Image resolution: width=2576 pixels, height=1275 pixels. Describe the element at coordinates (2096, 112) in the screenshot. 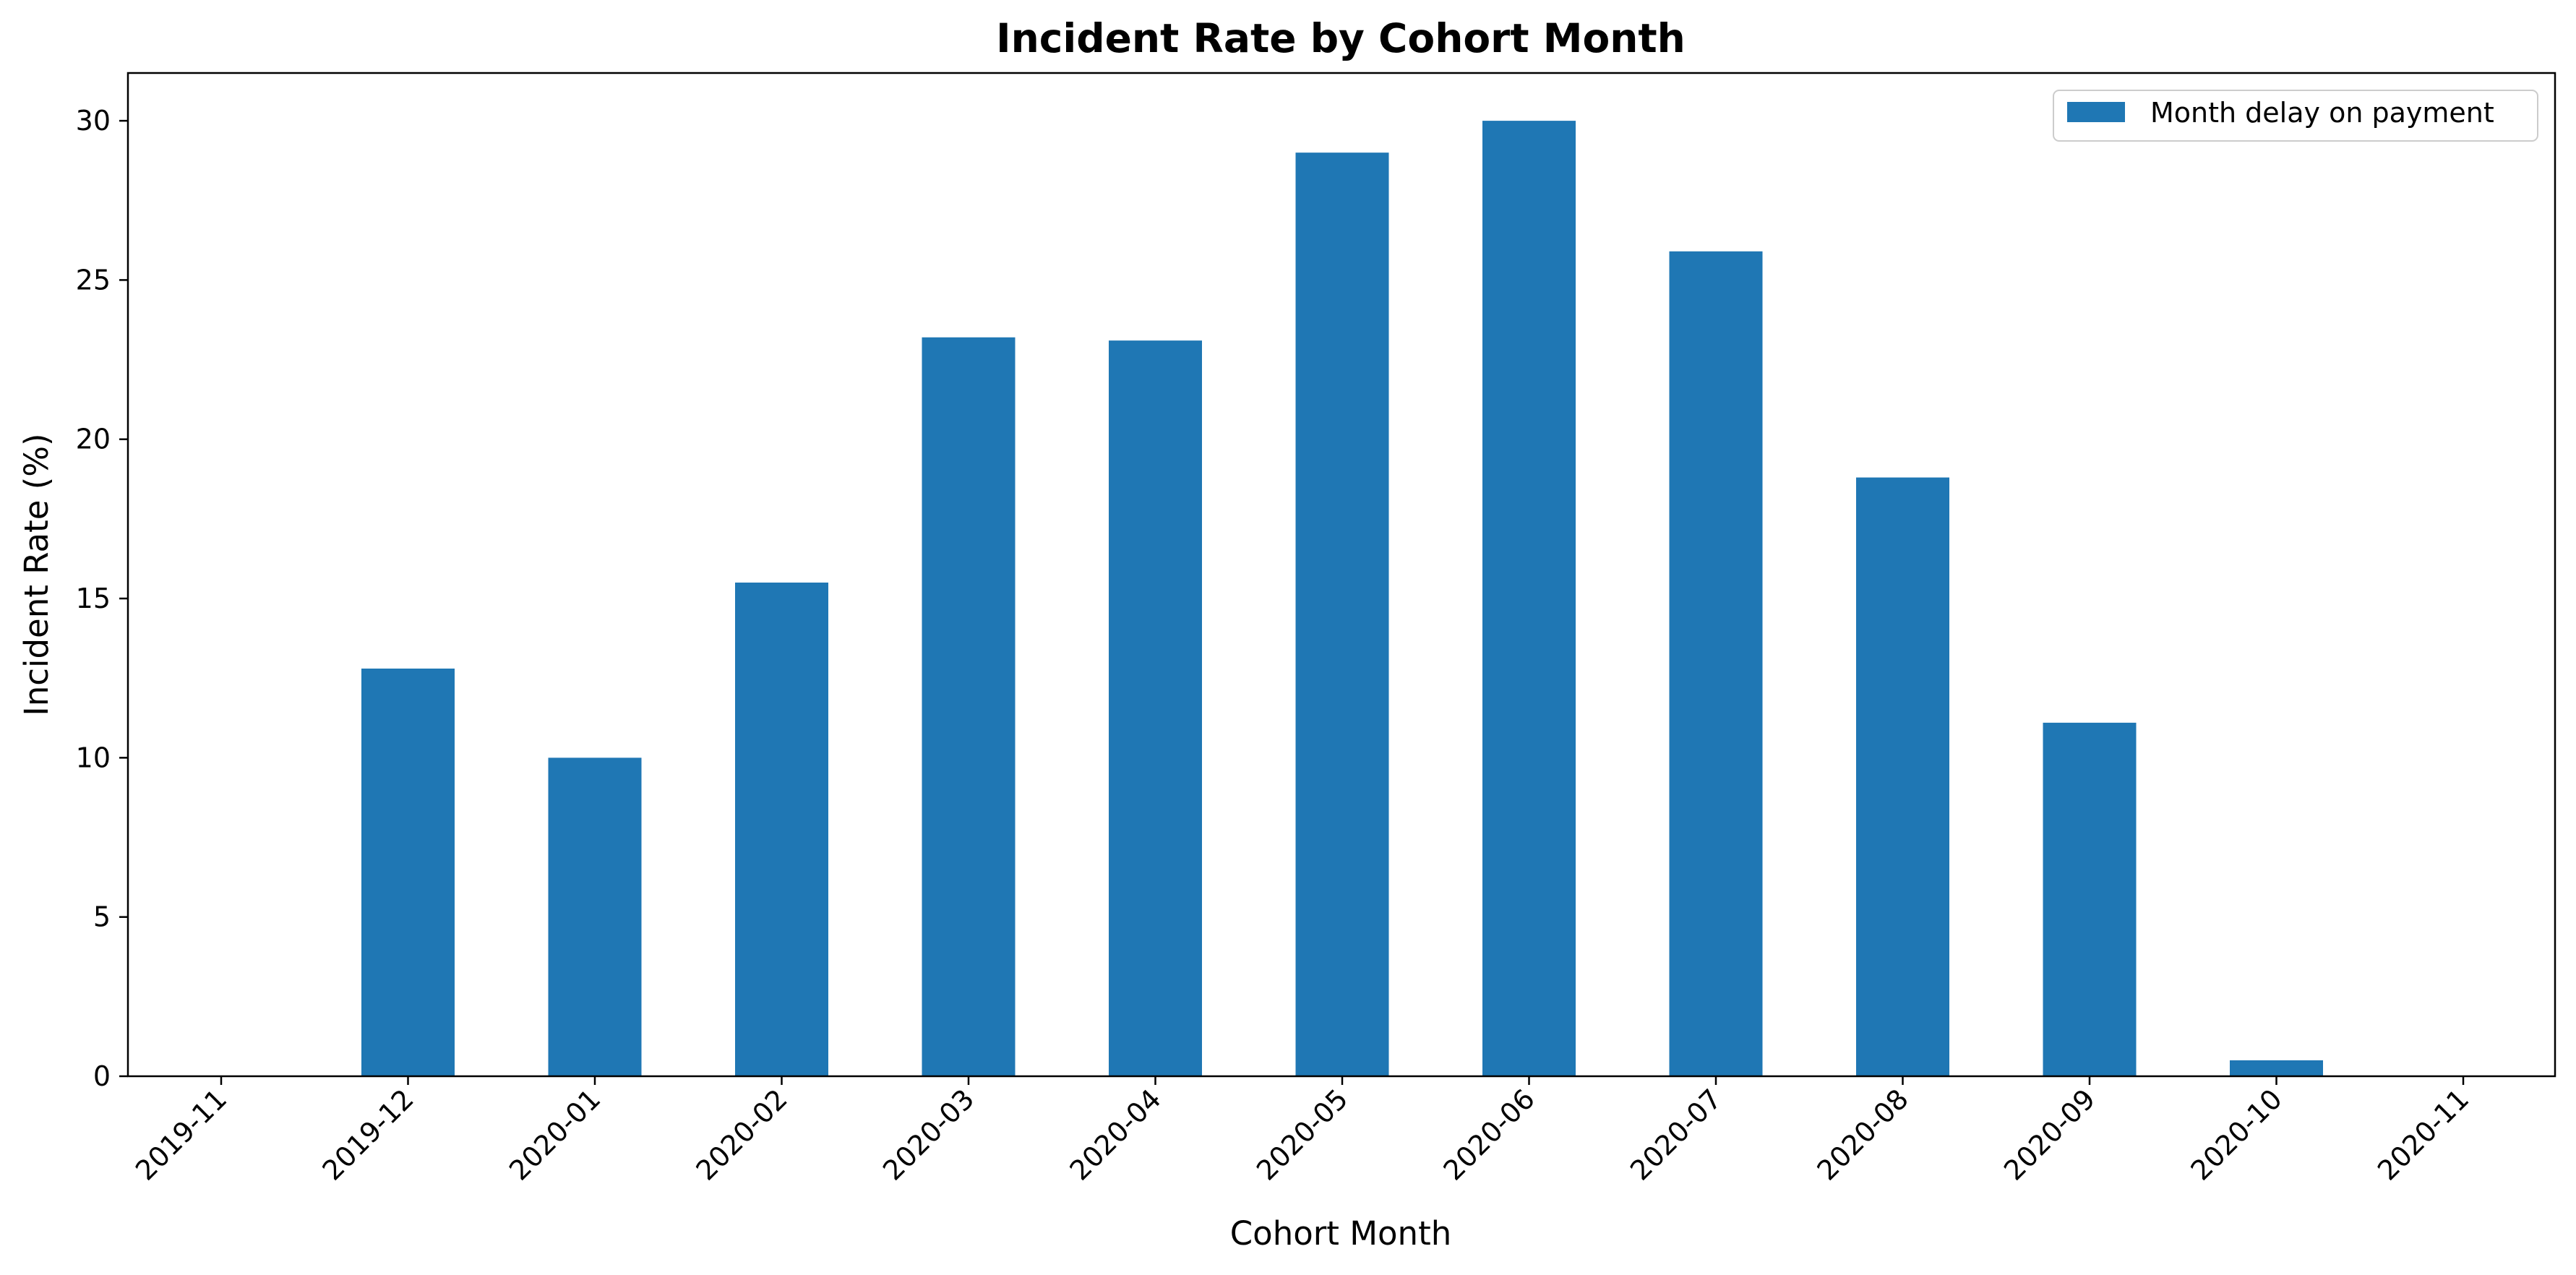

I see `legend-swatch` at that location.